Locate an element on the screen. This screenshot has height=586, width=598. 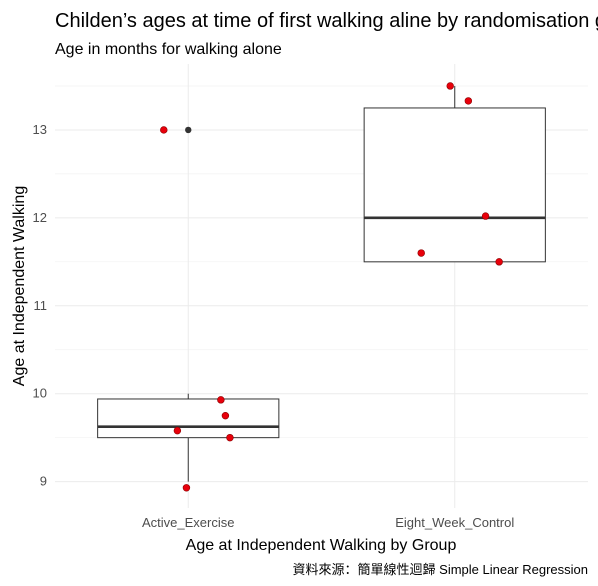
y-tick-label: 10 is located at coordinates (40, 393).